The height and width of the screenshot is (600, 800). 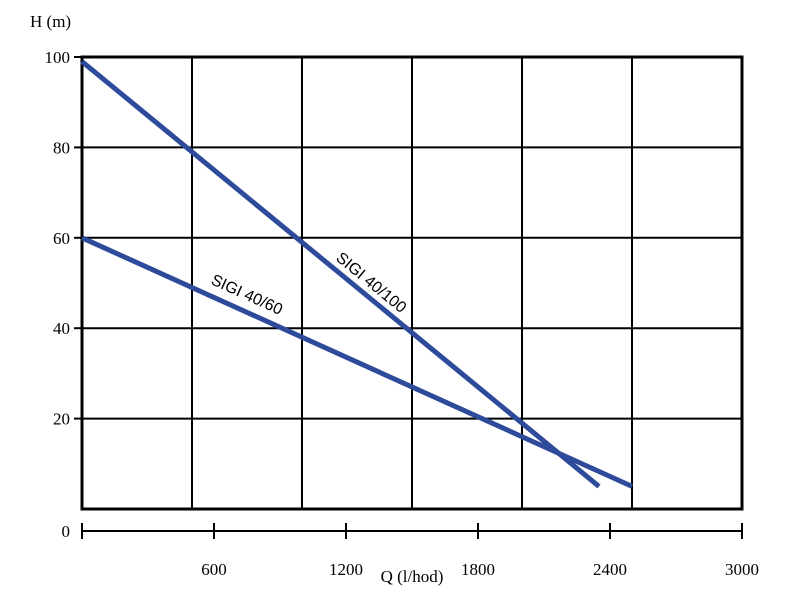 I want to click on x-tick-label: 1200, so click(x=346, y=569).